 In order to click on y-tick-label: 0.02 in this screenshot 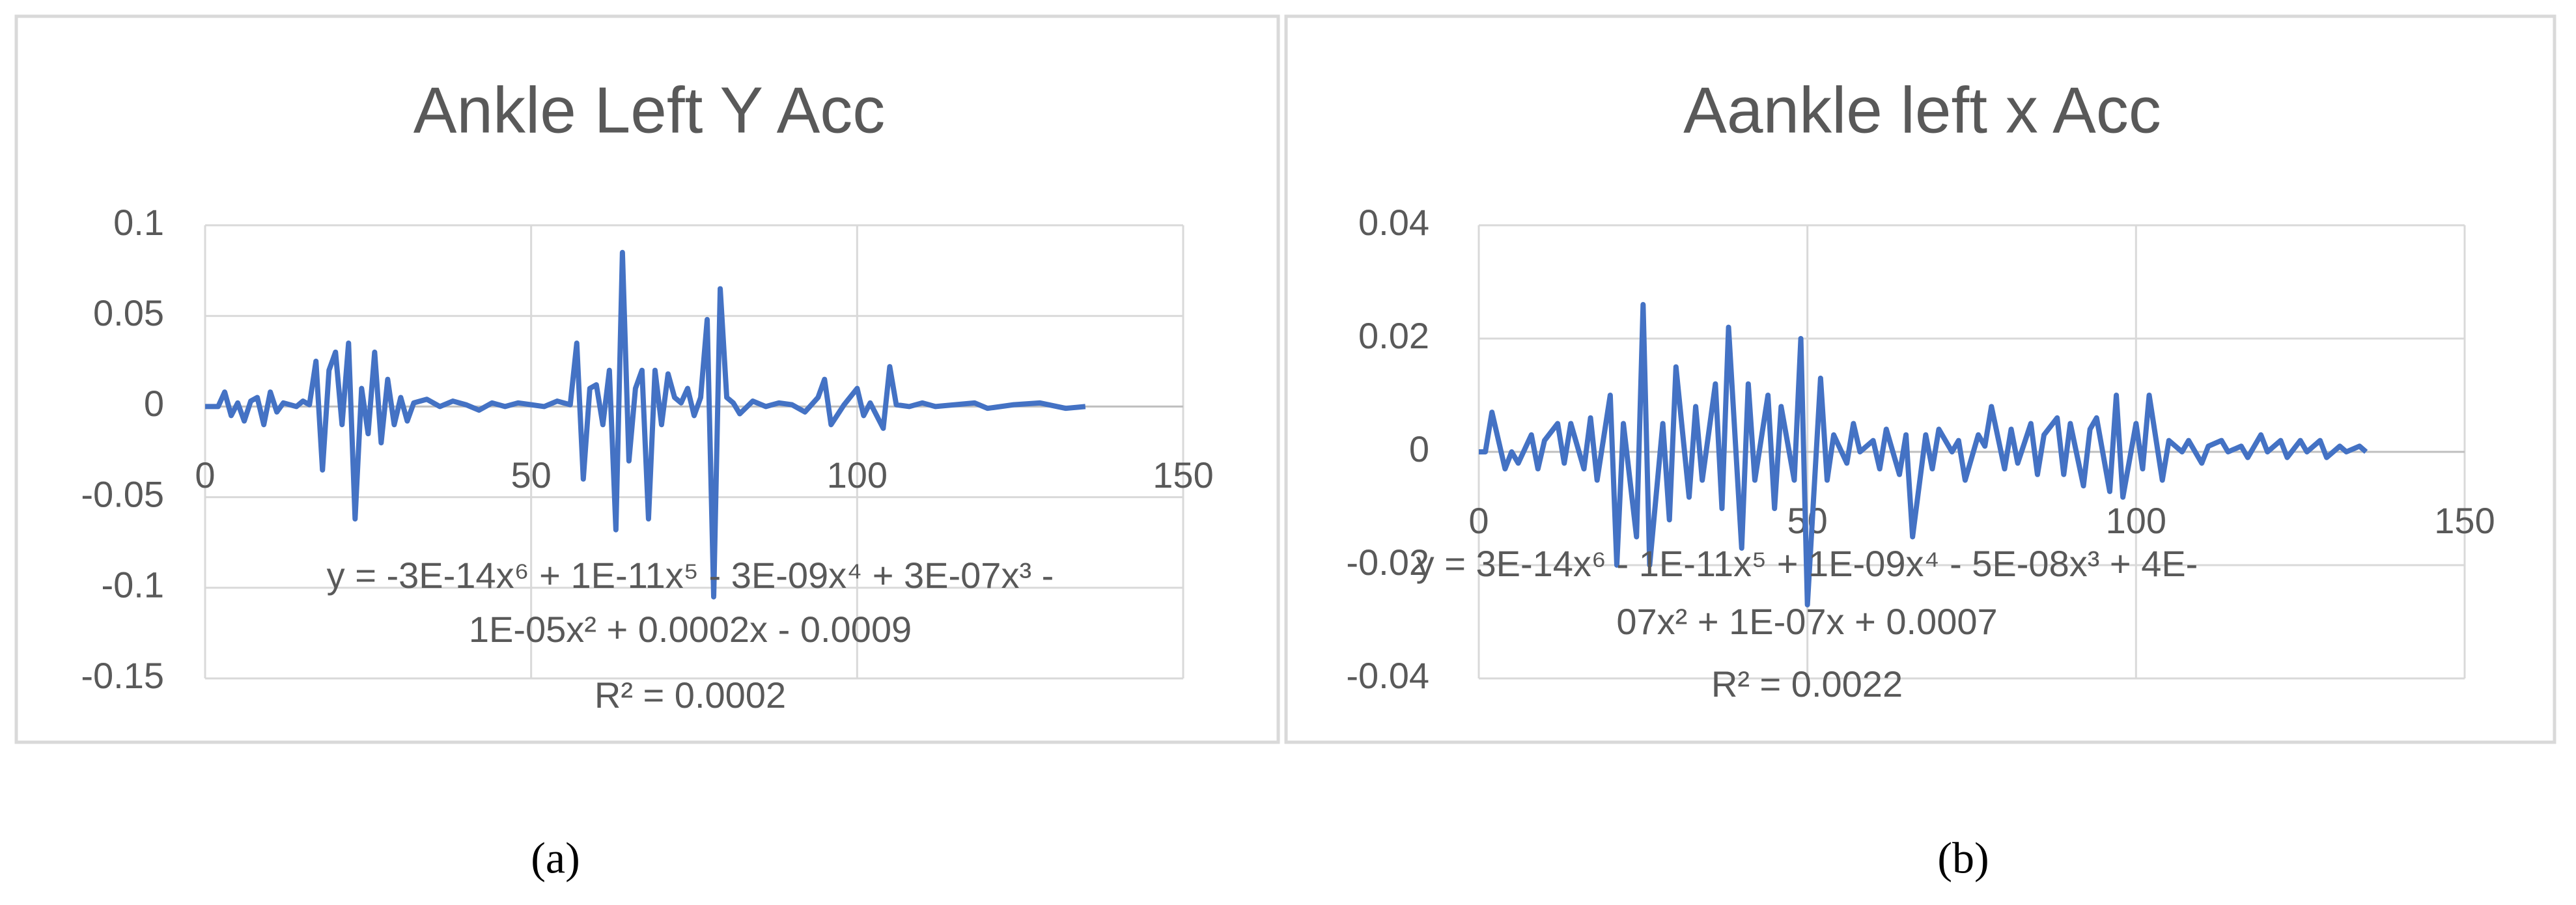, I will do `click(1394, 335)`.